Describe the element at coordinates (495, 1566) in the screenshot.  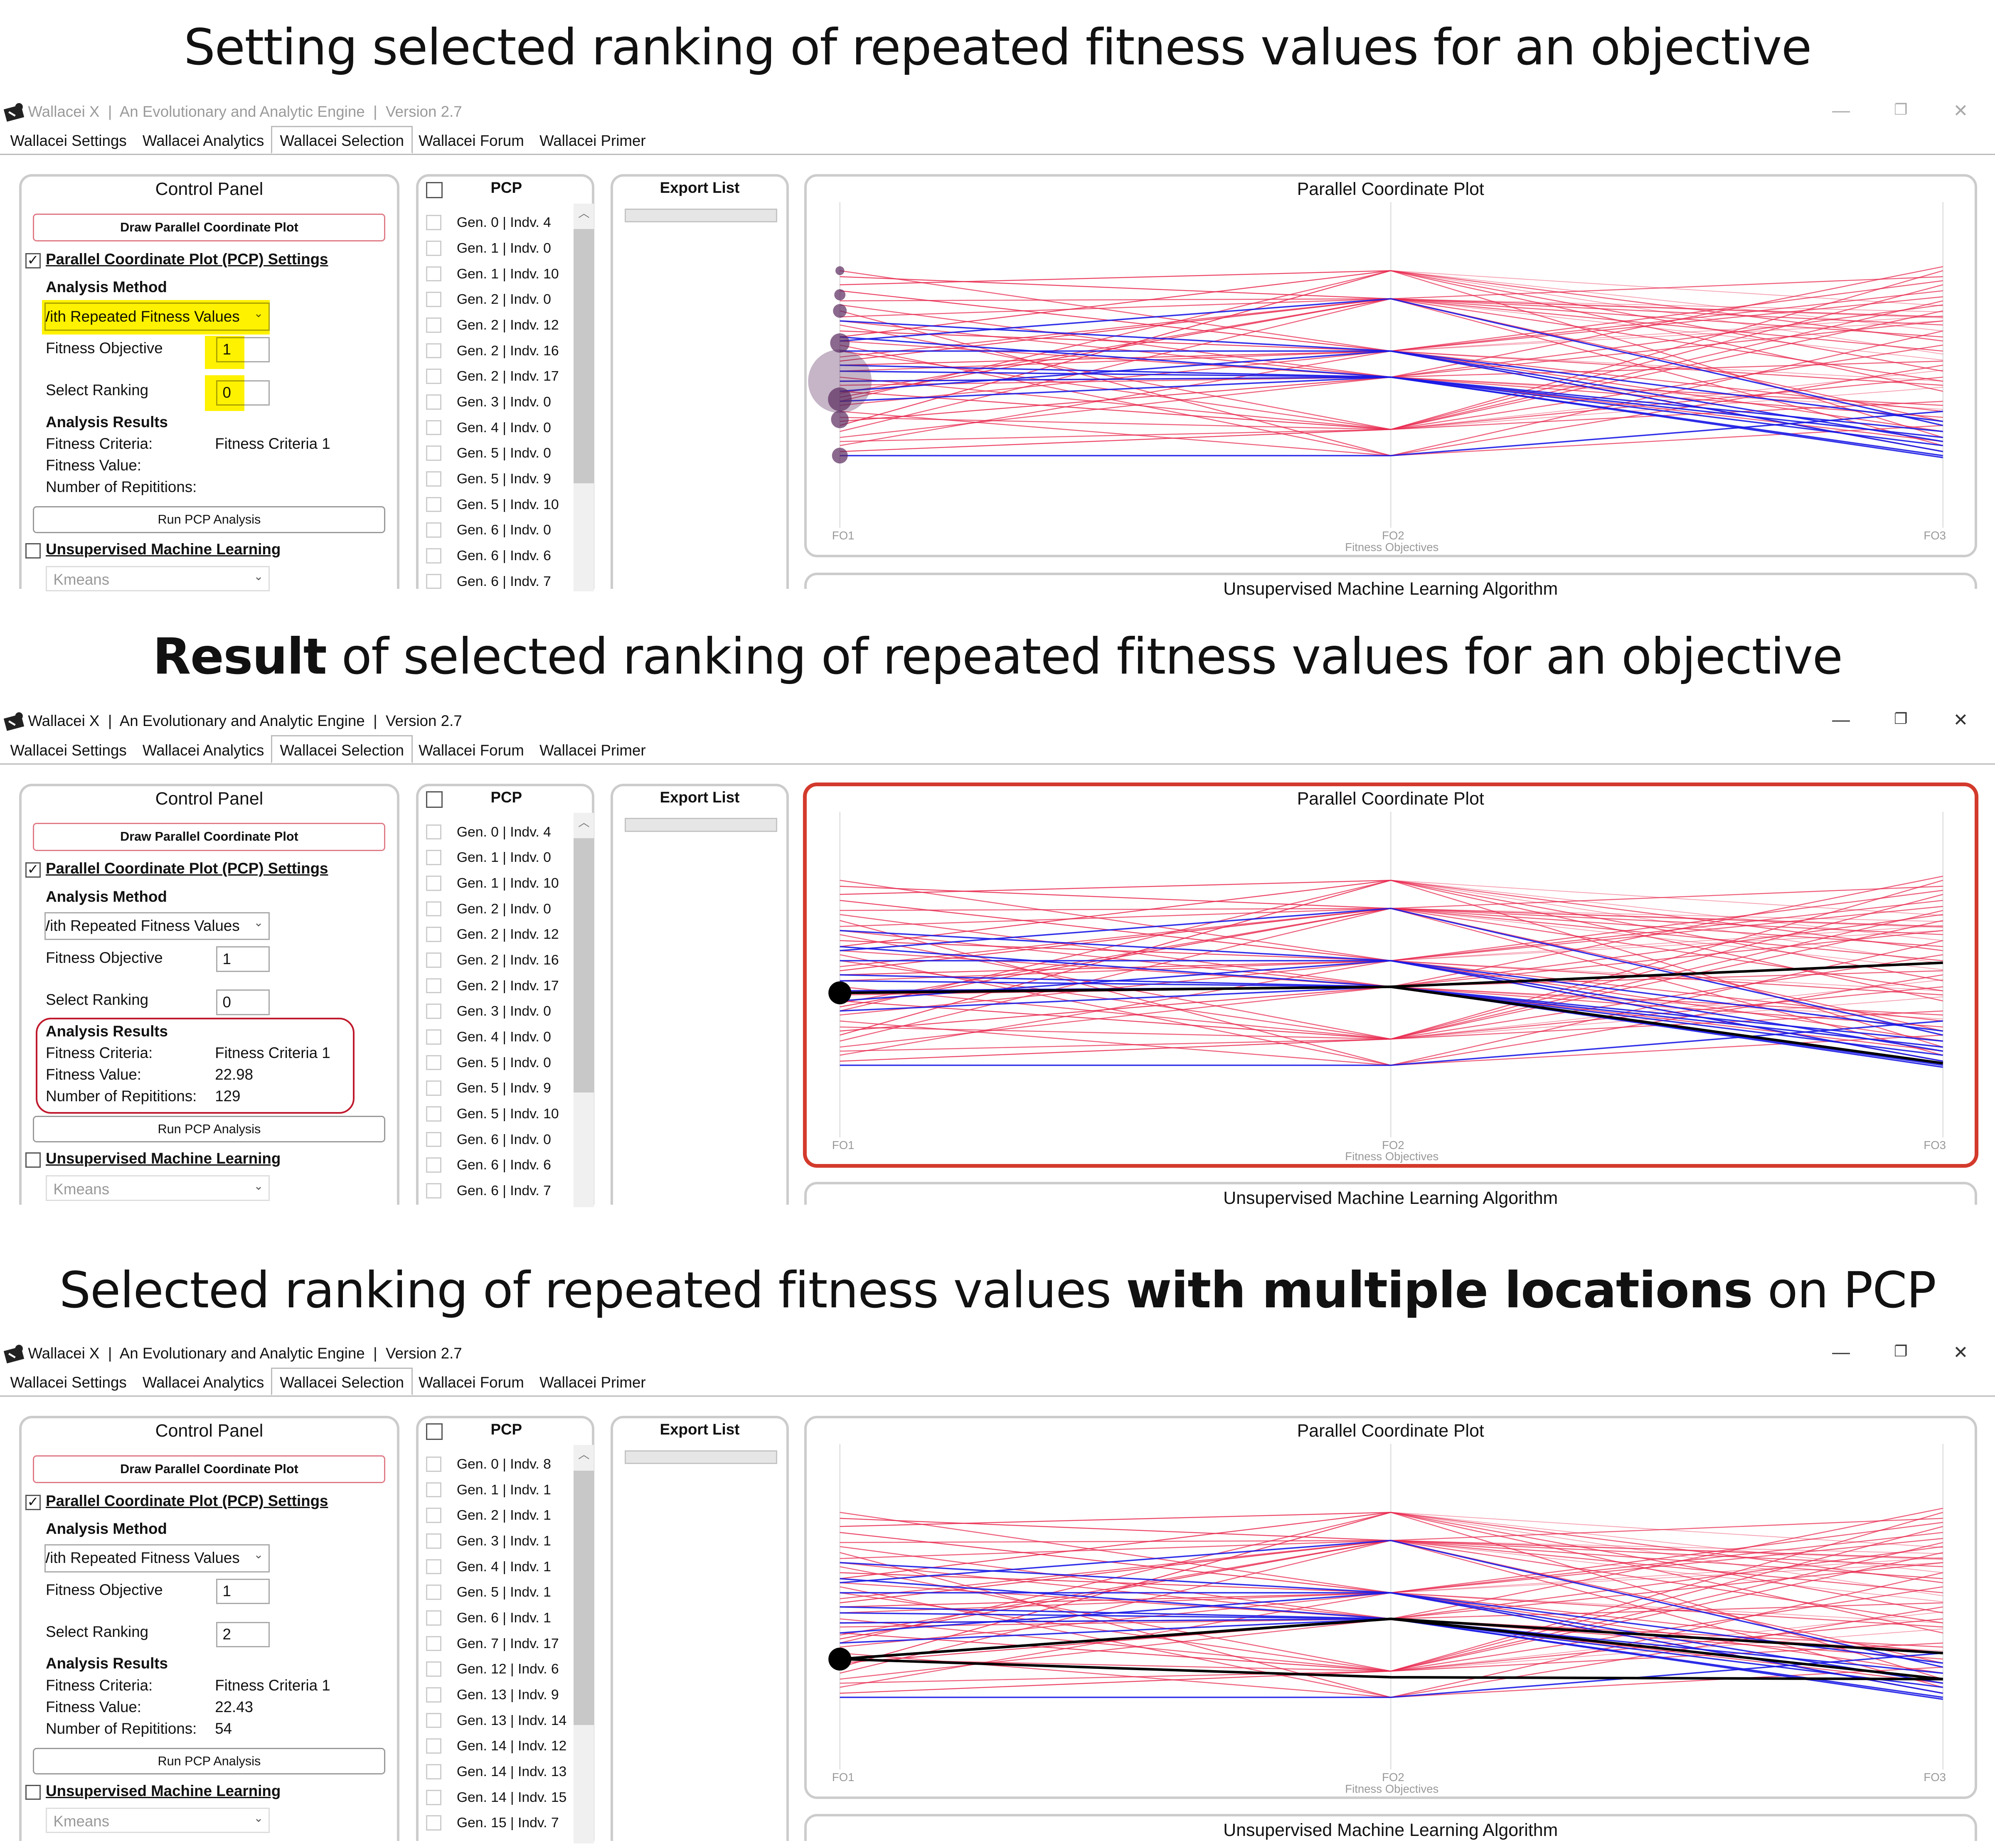
I see `pcp-list-item: Gen. 4 | Indv. 1` at that location.